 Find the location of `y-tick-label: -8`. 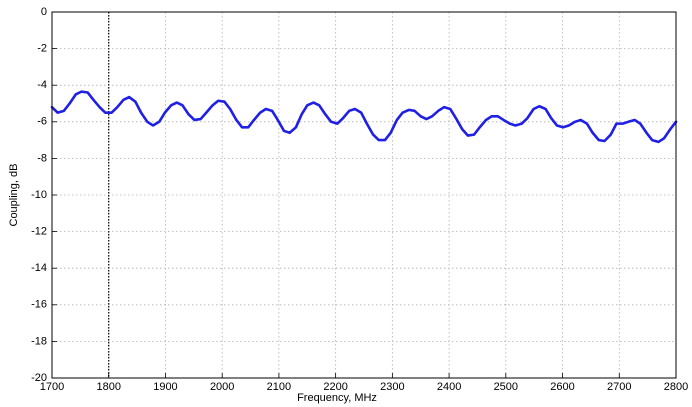

y-tick-label: -8 is located at coordinates (42, 158).